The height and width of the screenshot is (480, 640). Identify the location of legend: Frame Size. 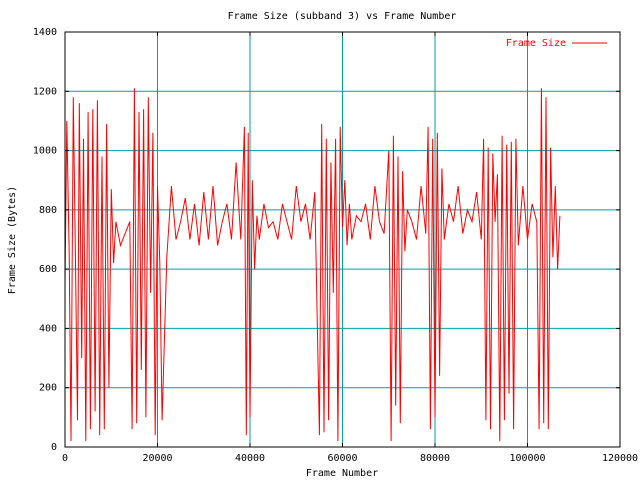
(556, 43).